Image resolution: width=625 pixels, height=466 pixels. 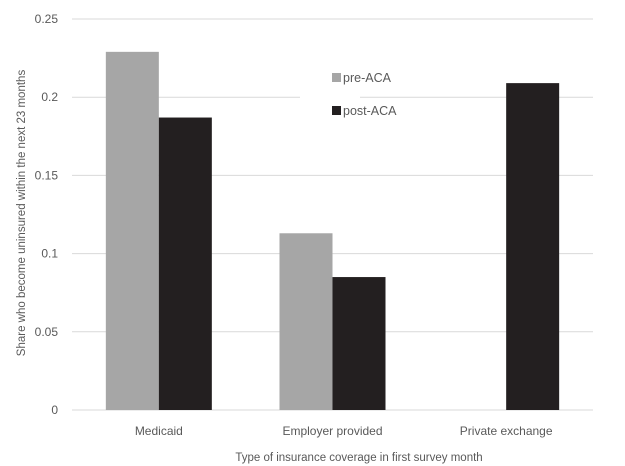 I want to click on y-tick-label: 0.15, so click(x=47, y=175).